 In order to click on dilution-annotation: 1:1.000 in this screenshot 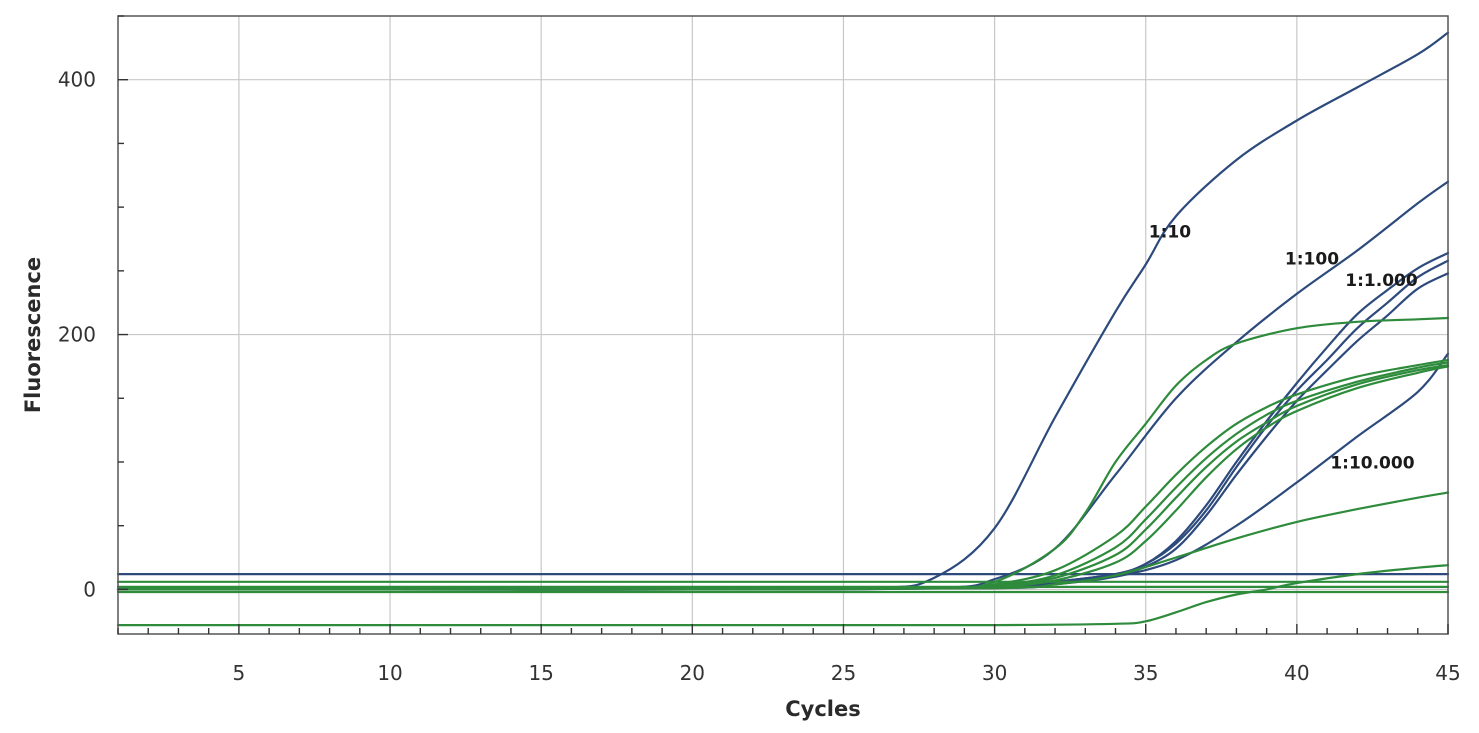, I will do `click(1381, 281)`.